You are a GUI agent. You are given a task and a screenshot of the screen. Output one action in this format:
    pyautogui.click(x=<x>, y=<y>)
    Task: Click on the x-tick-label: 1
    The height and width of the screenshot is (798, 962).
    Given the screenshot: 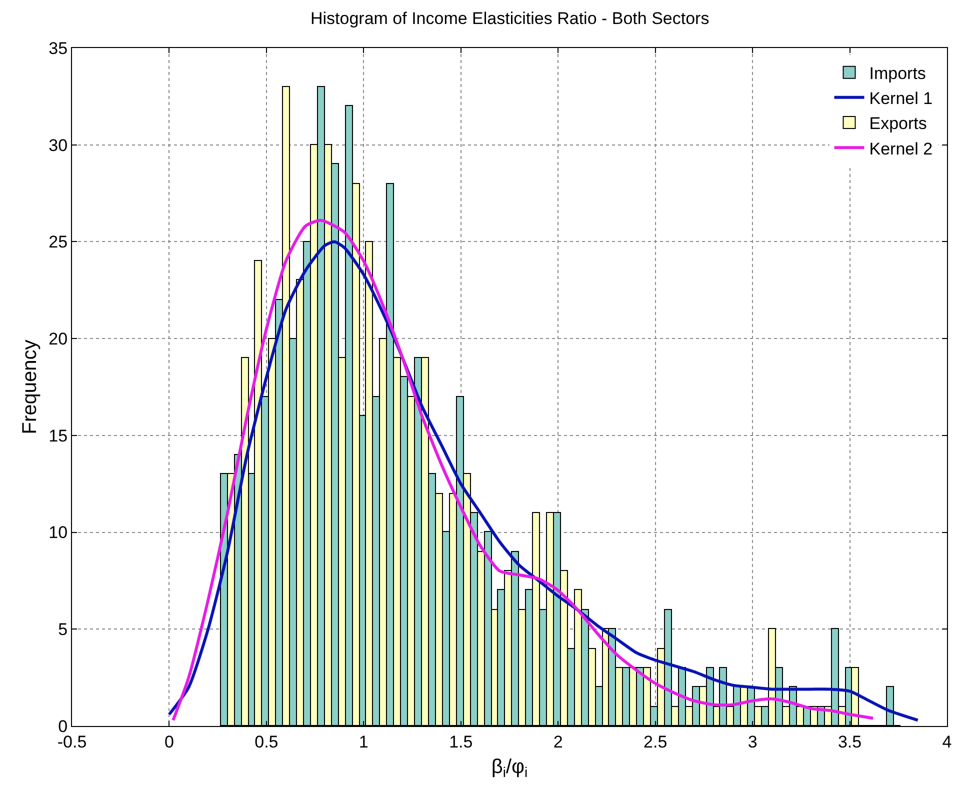 What is the action you would take?
    pyautogui.click(x=363, y=742)
    